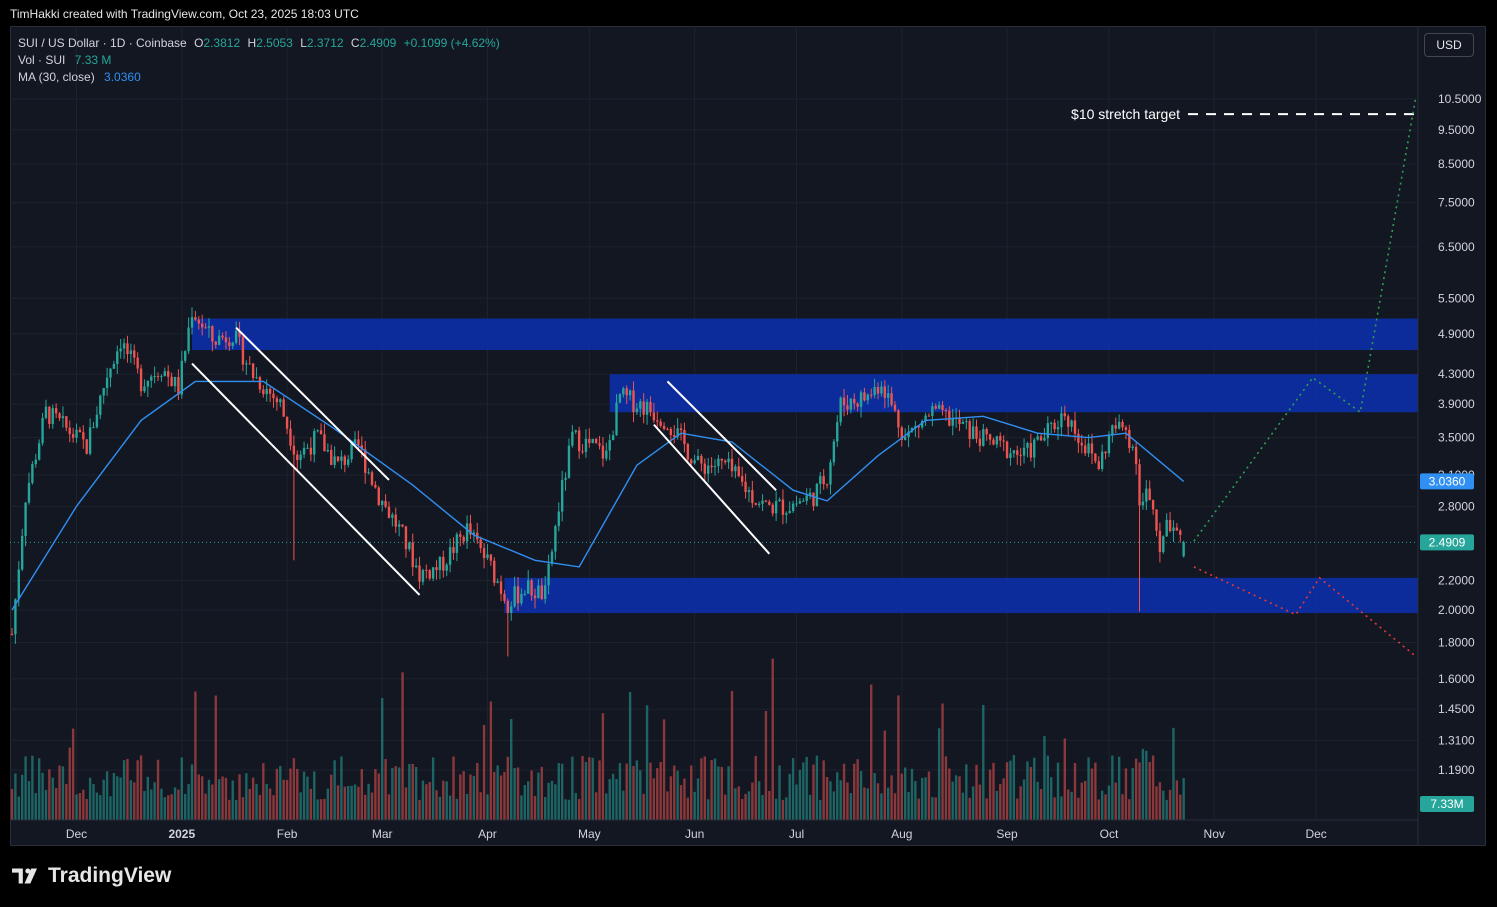  Describe the element at coordinates (1214, 834) in the screenshot. I see `x-tick-label: Nov` at that location.